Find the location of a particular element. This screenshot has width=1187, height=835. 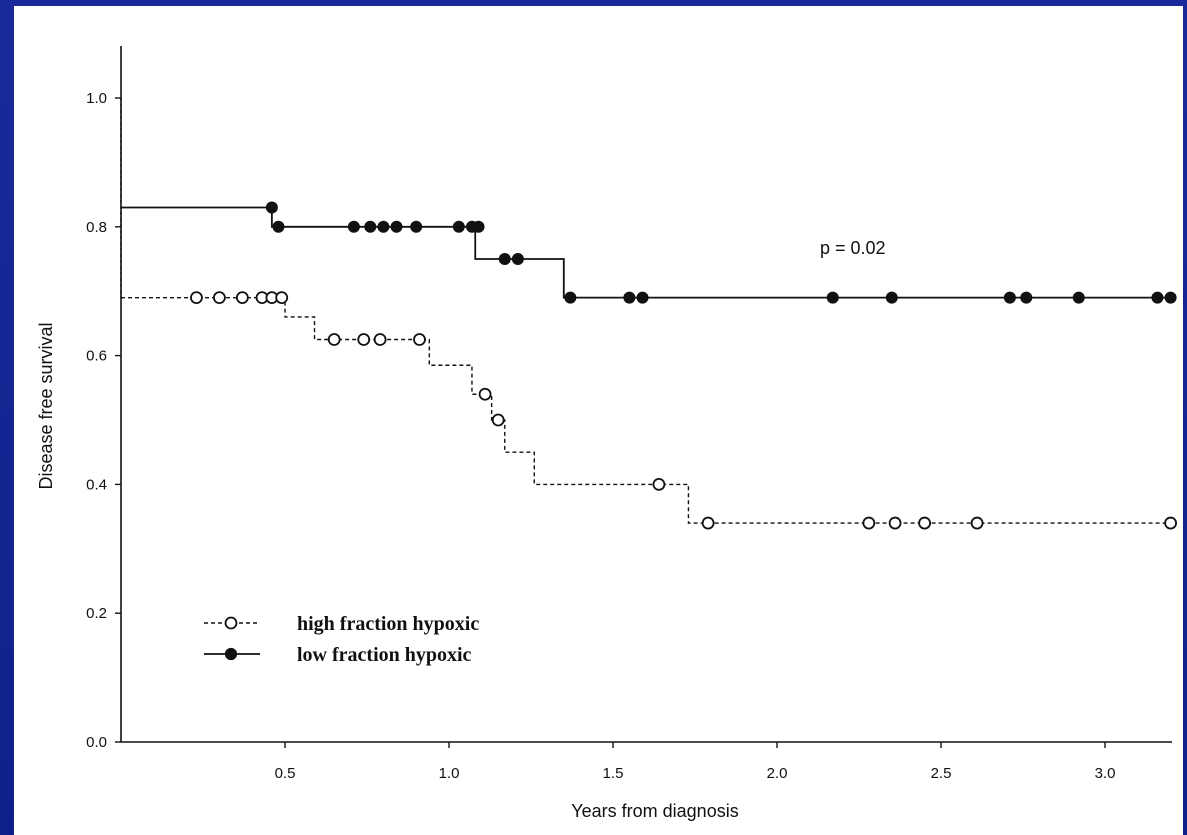

legend-label-high: high fraction hypoxic is located at coordinates (388, 624).